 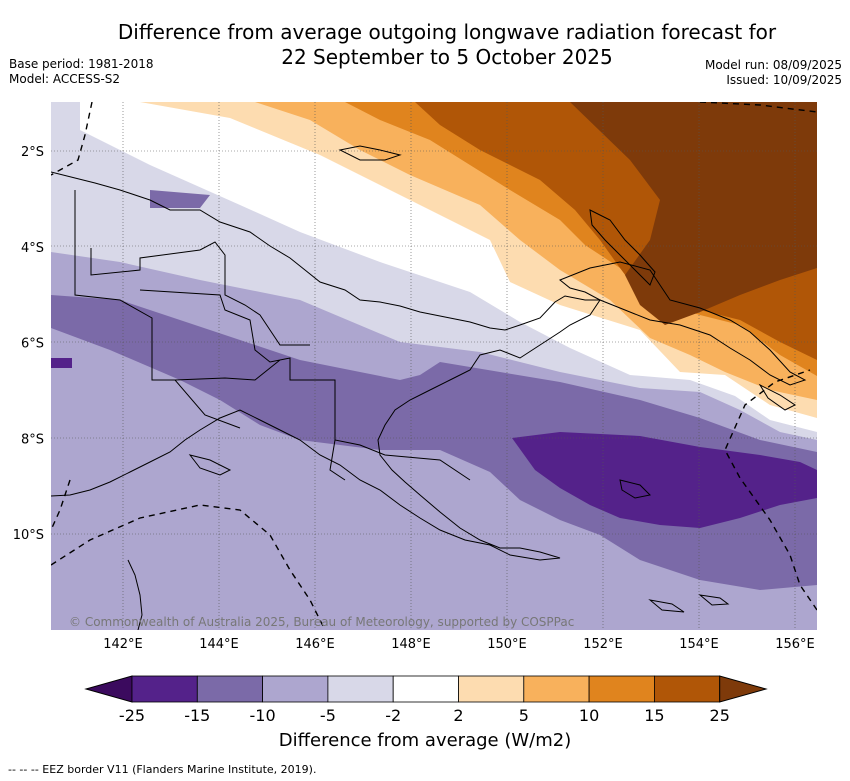 I want to click on model-run: Model run: 08/09/2025, so click(x=773, y=65).